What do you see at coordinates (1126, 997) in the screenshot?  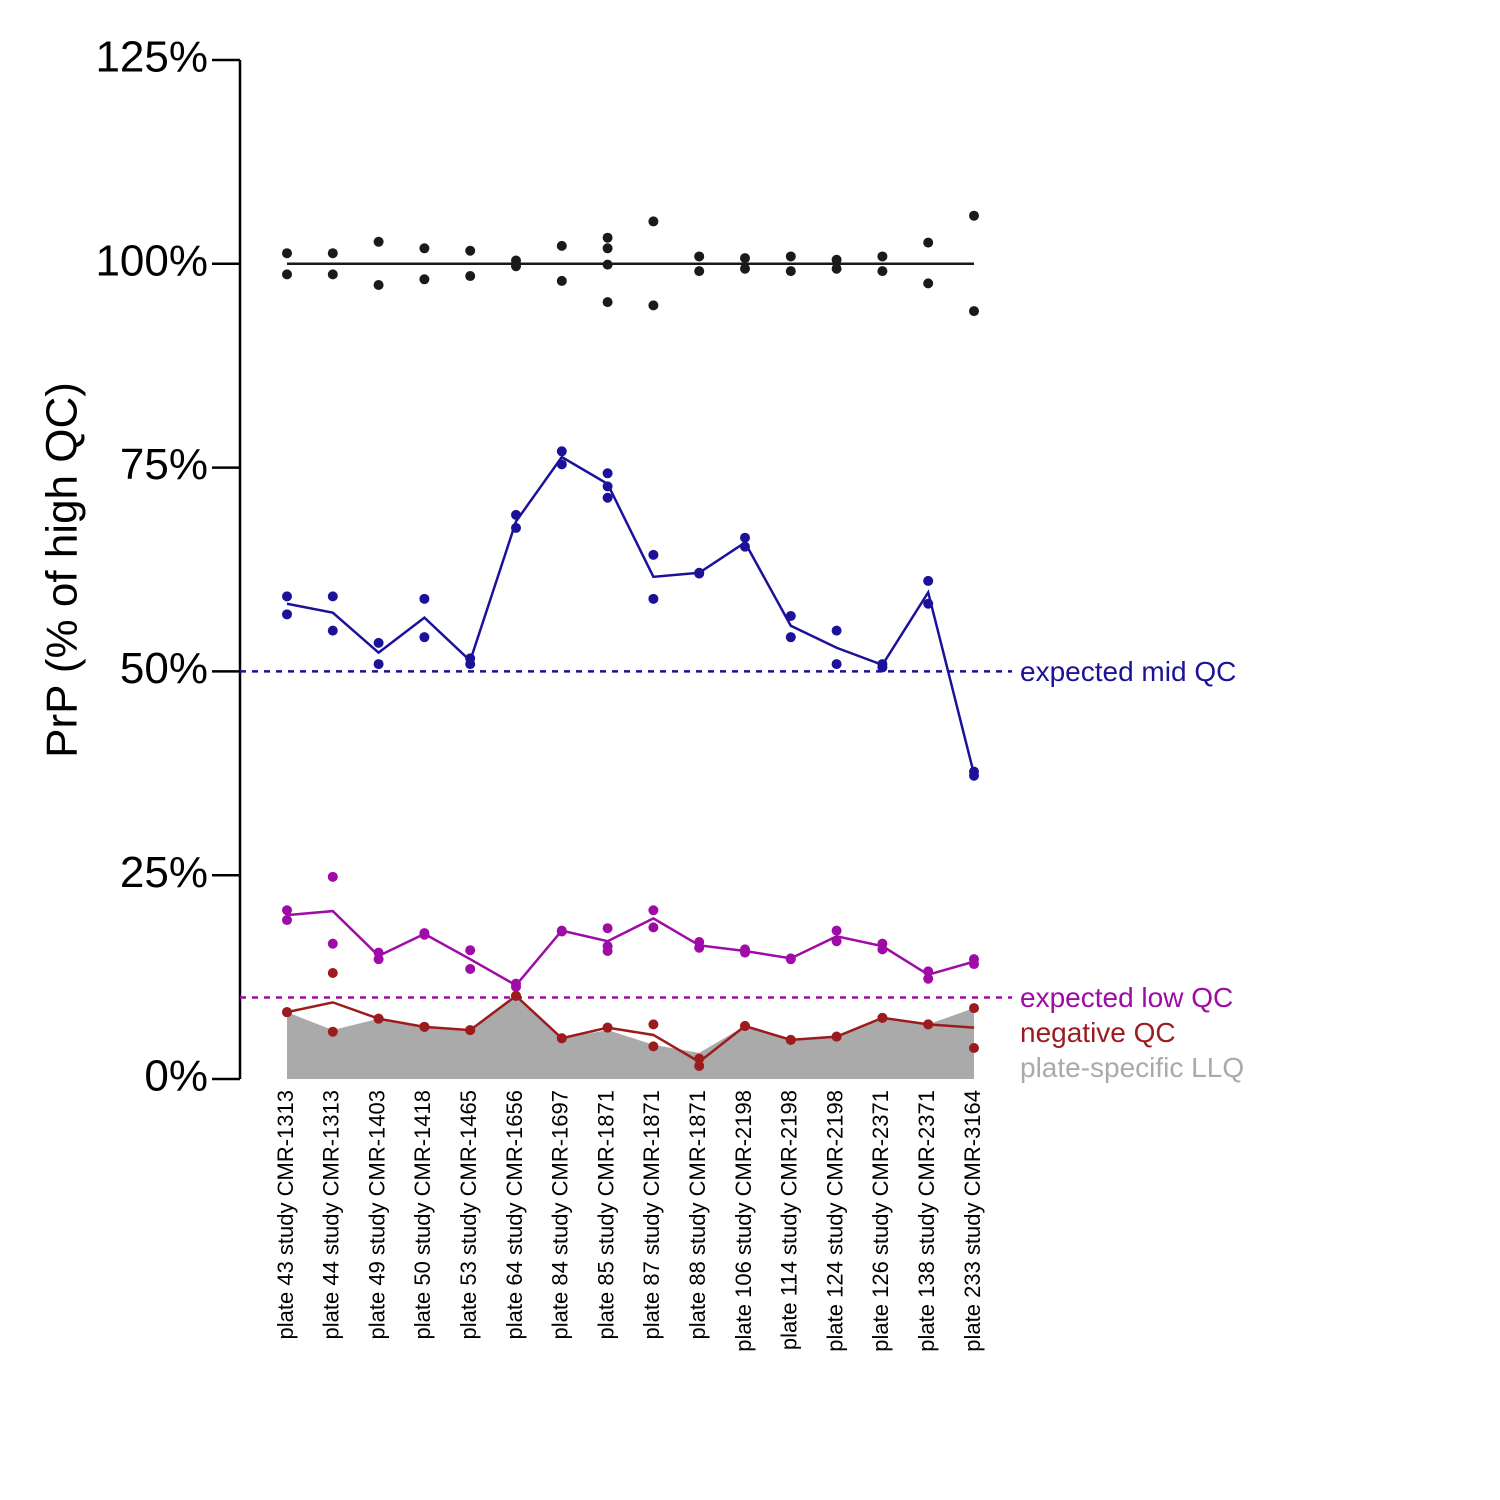 I see `reference-label: expected low QC` at bounding box center [1126, 997].